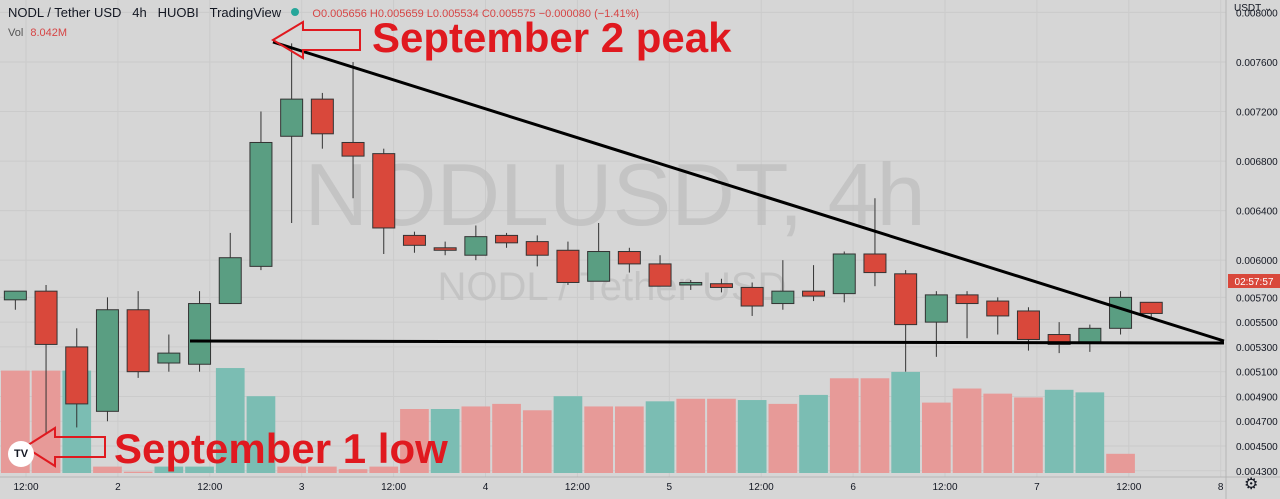 This screenshot has width=1280, height=499. Describe the element at coordinates (294, 12) in the screenshot. I see `market-status-icon` at that location.